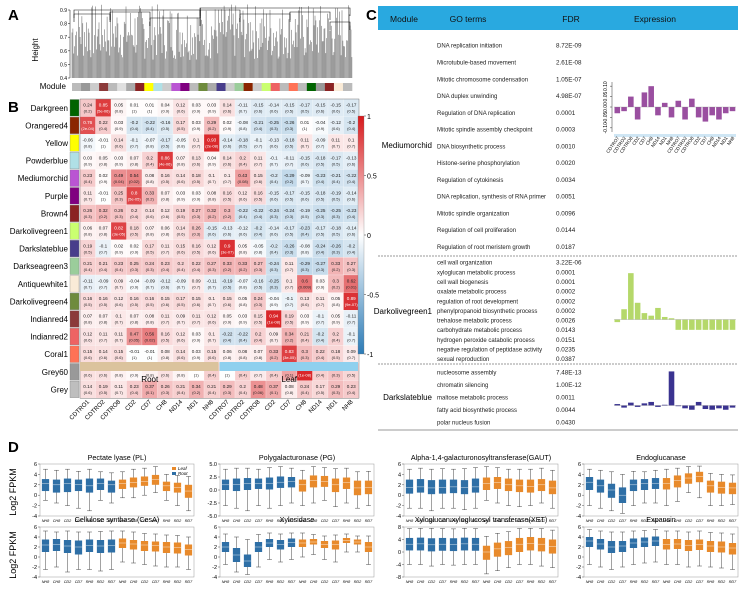 The width and height of the screenshot is (745, 601). Describe the element at coordinates (150, 351) in the screenshot. I see `heatmap-cell-value: -0.01` at that location.